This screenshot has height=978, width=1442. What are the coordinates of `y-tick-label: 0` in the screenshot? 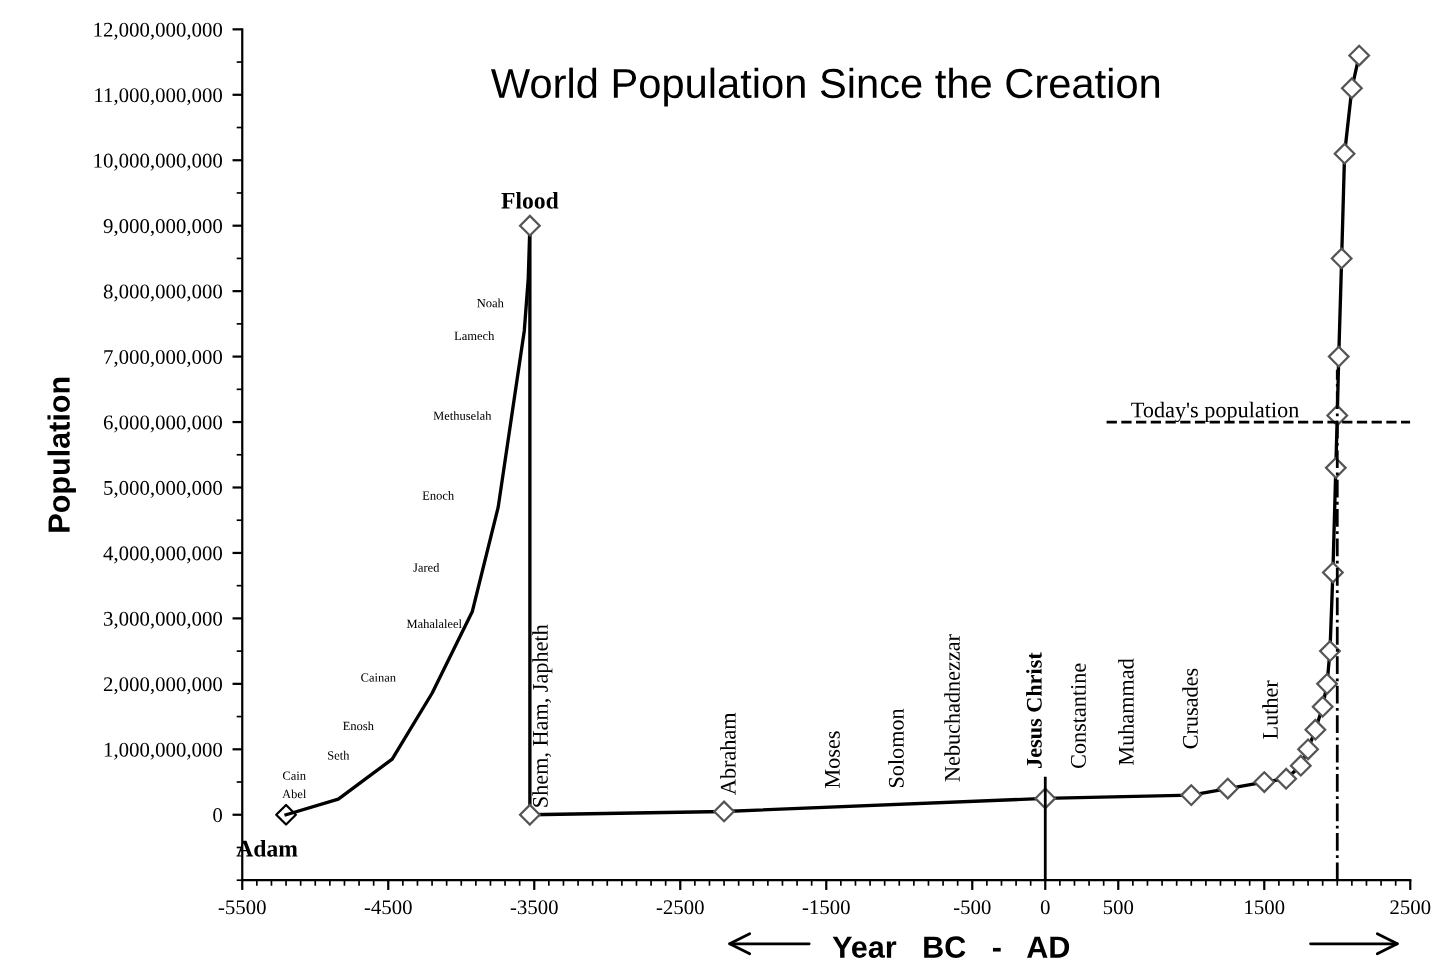 It's located at (218, 815).